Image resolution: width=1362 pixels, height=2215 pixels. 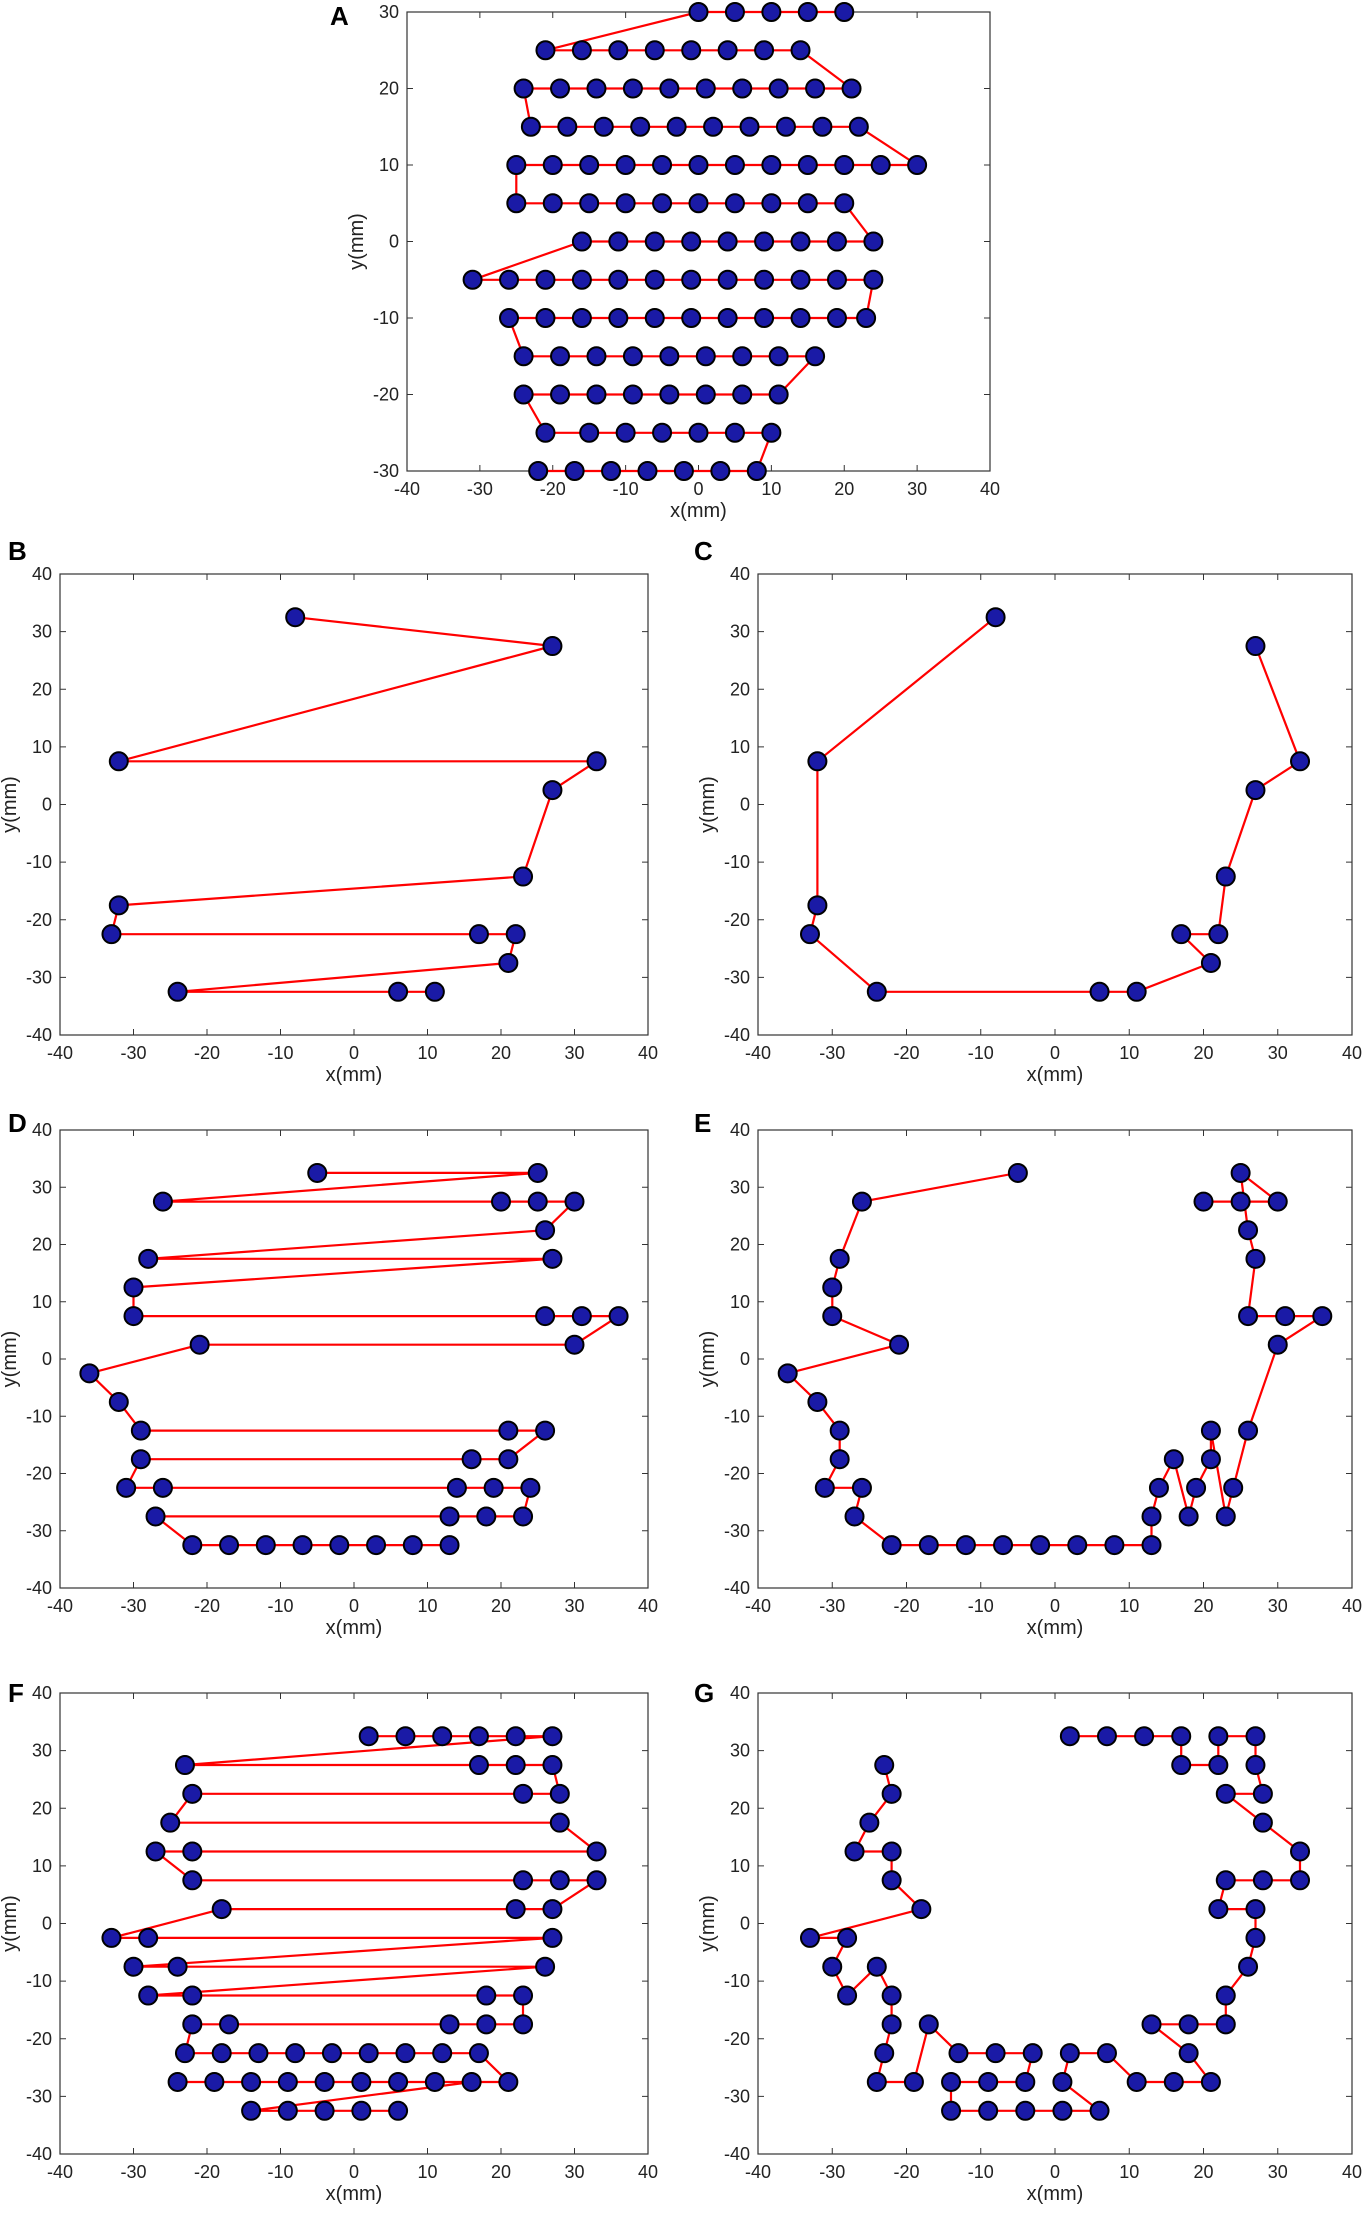 I want to click on path-line, so click(x=354, y=804).